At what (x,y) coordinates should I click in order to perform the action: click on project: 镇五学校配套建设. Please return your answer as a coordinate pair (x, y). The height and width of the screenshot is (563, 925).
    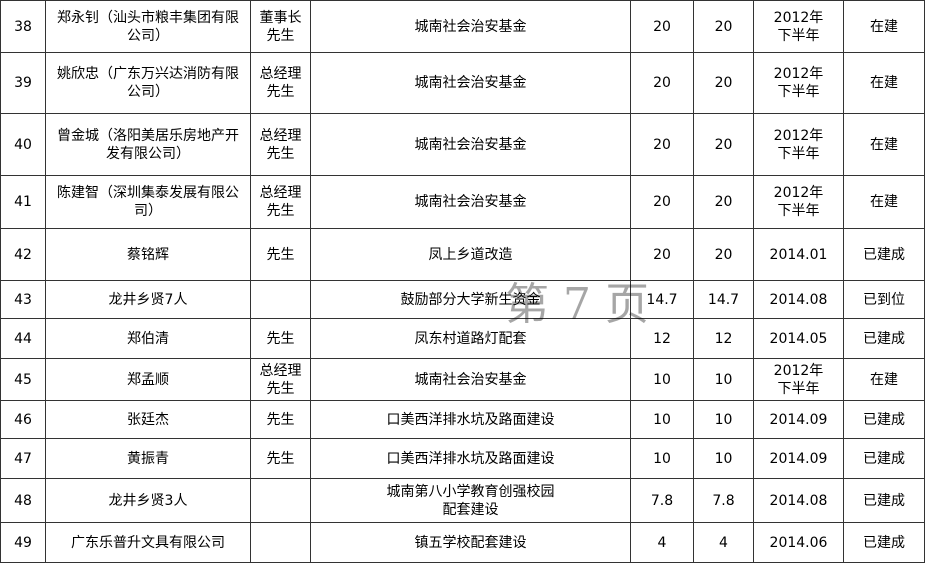
    Looking at the image, I should click on (470, 542).